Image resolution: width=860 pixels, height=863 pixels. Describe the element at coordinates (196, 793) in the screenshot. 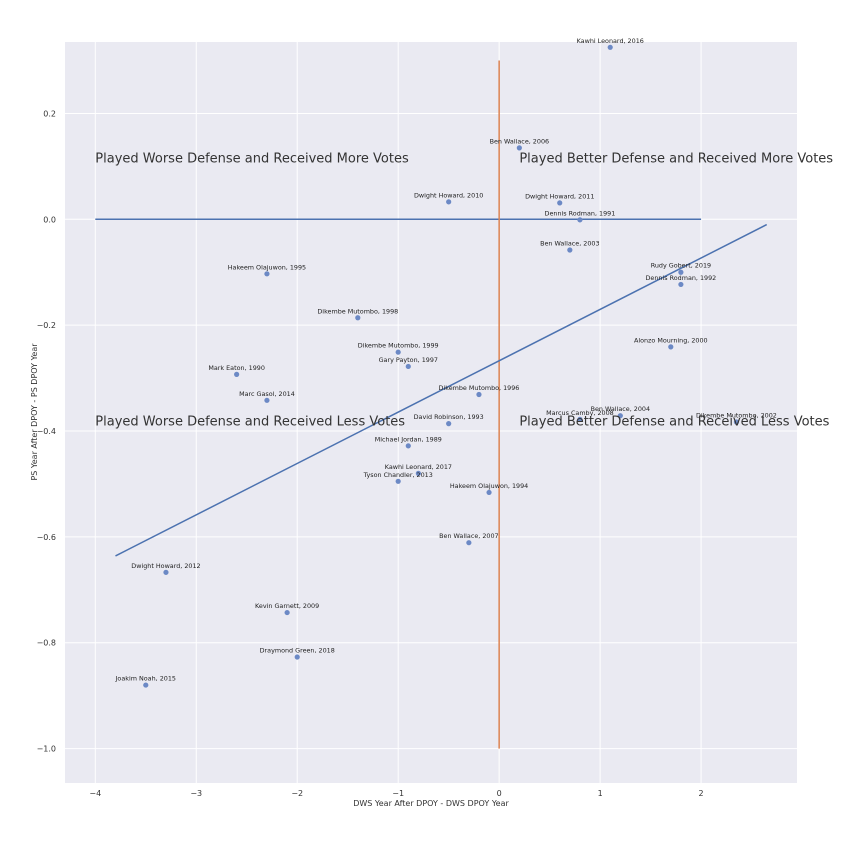

I see `x-tick-label: −3` at that location.